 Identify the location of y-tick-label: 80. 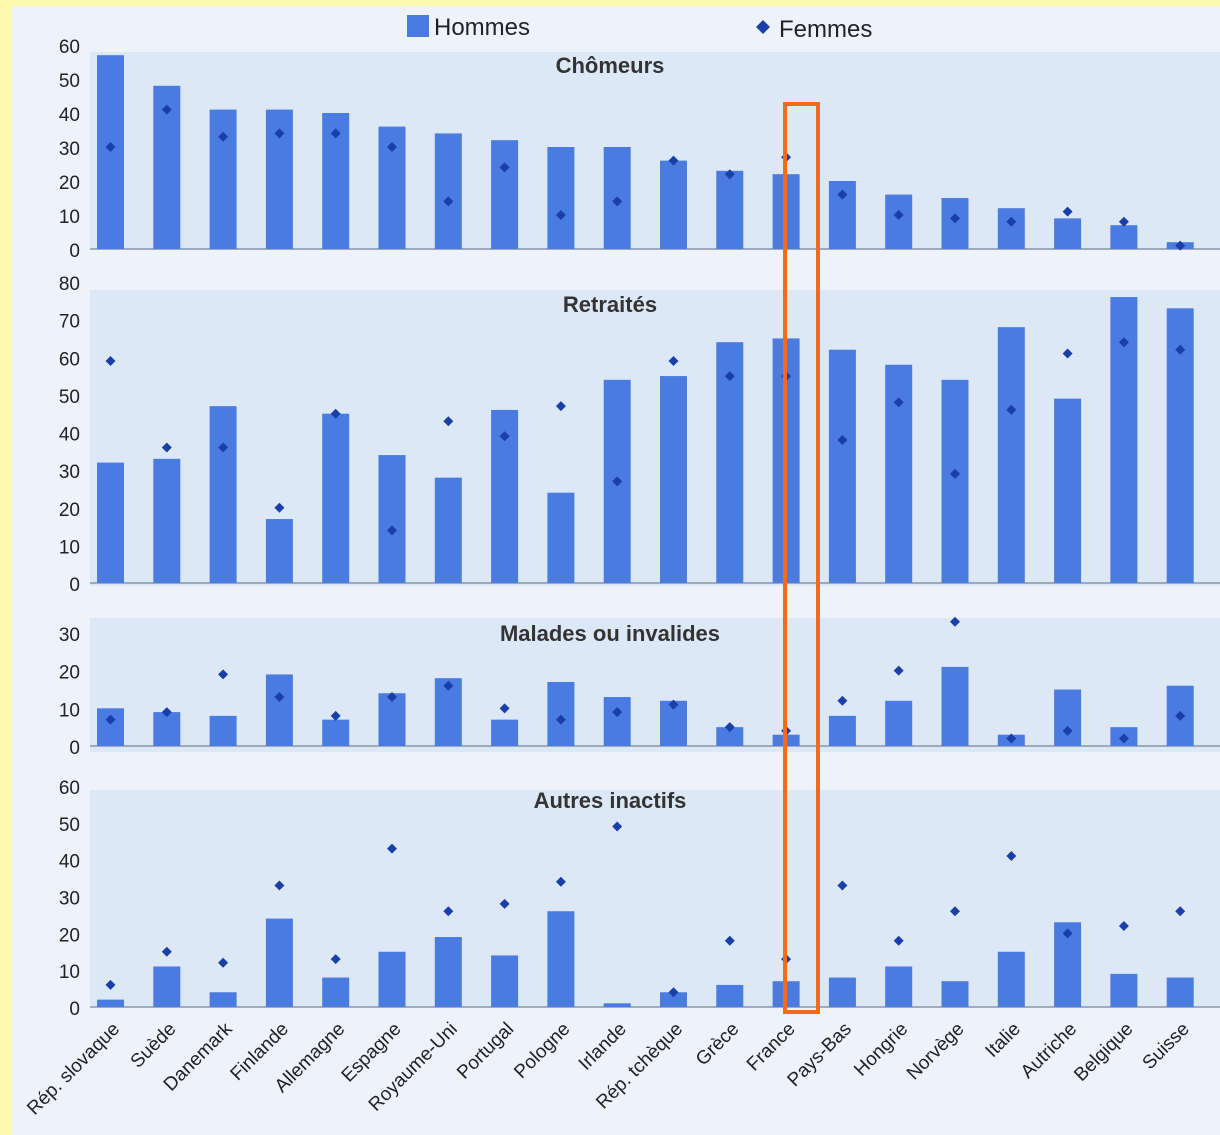
(69, 284).